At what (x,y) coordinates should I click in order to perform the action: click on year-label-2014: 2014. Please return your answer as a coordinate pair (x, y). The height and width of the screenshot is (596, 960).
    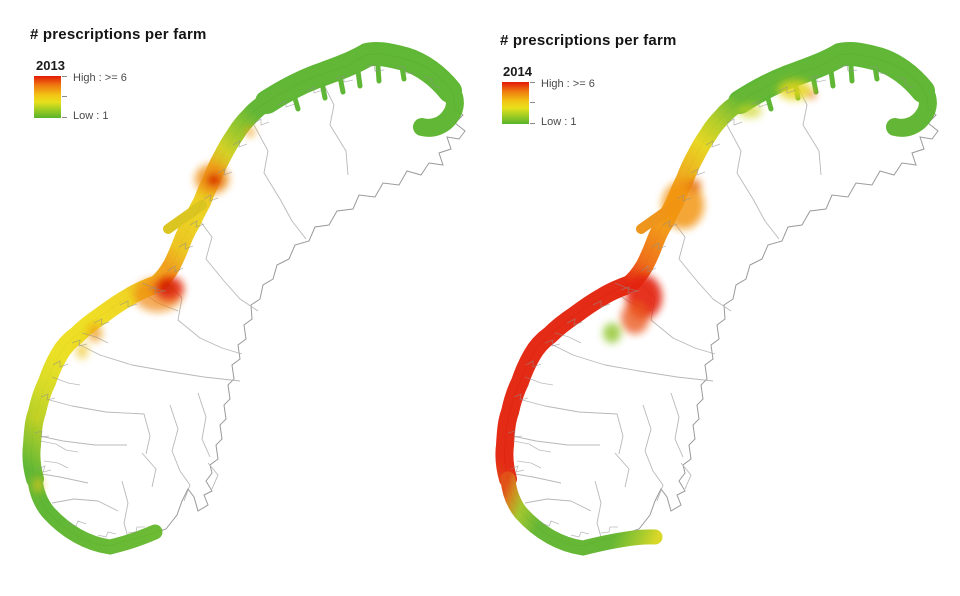
    Looking at the image, I should click on (517, 71).